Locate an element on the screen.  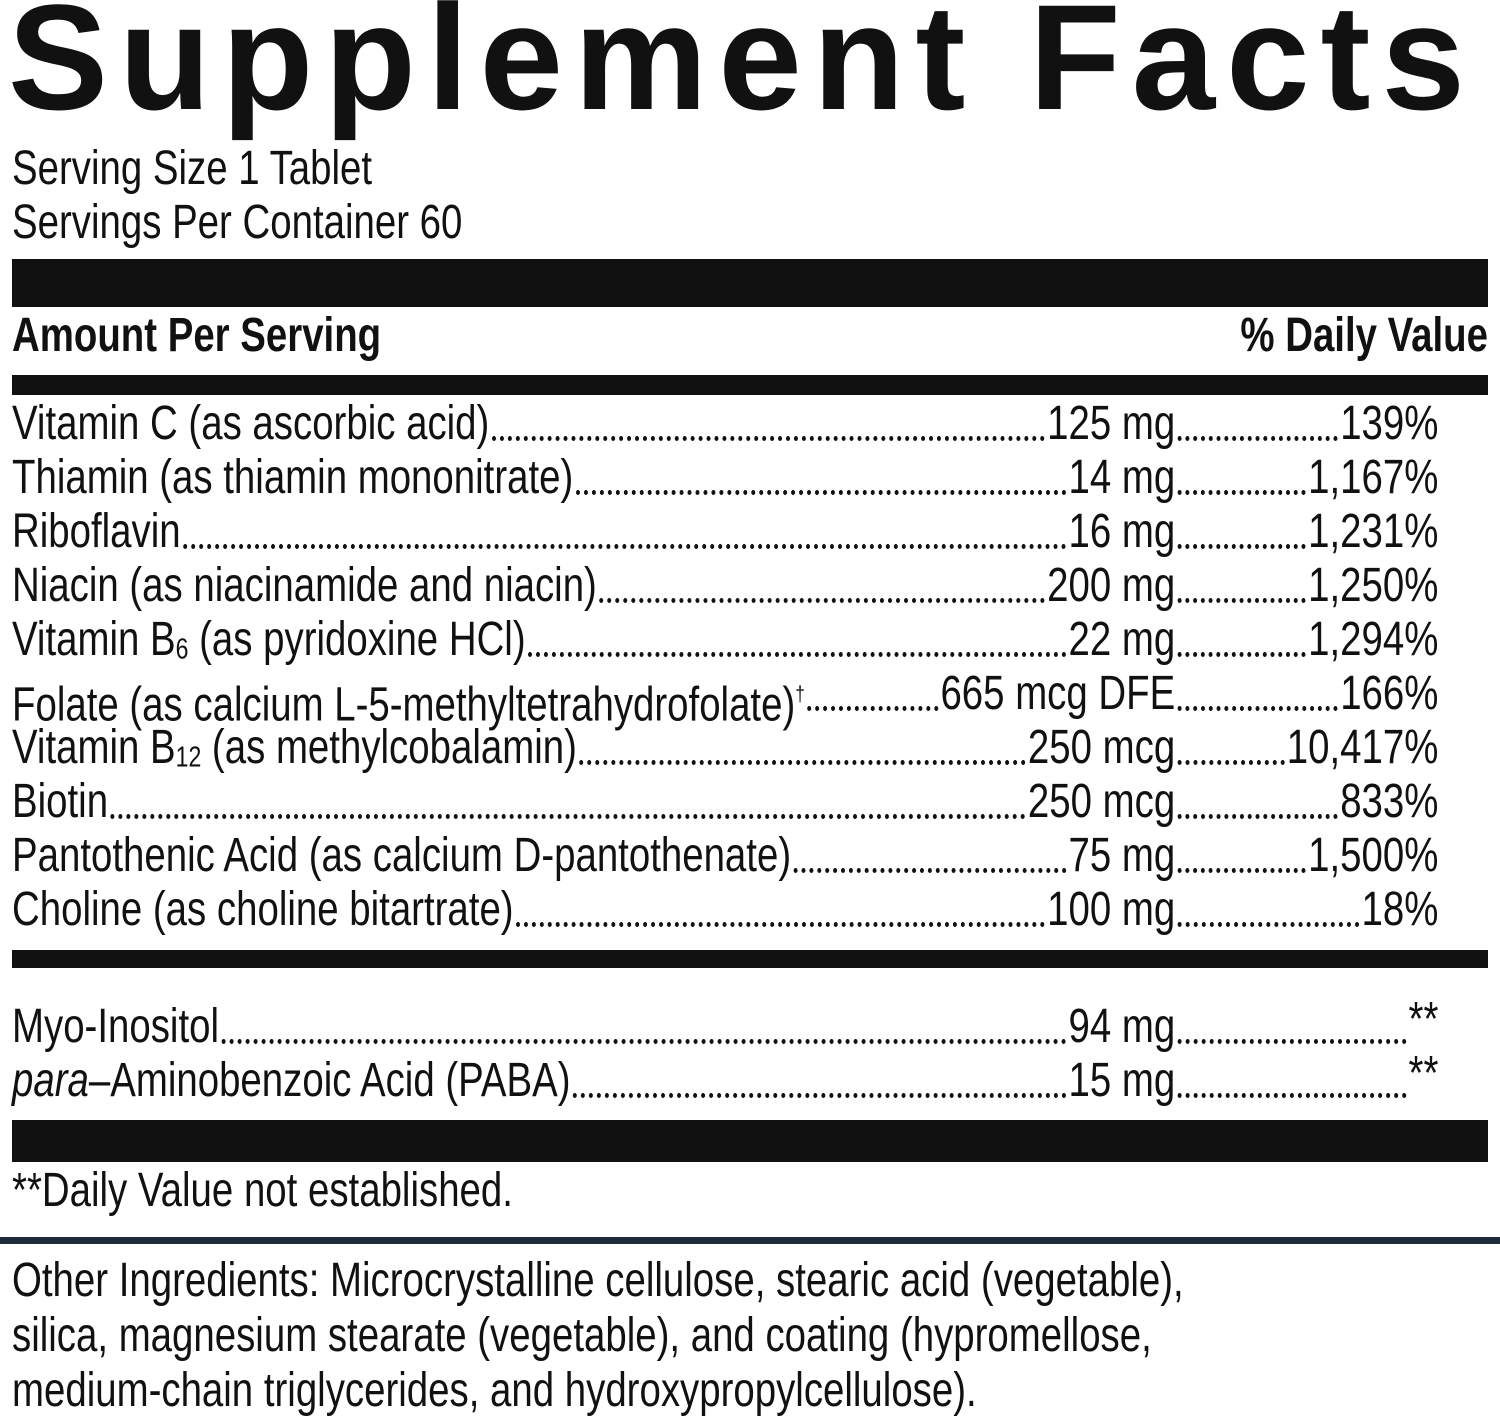
nutrient-name: Vitamin B12 (as methylcobalamin) is located at coordinates (294, 748).